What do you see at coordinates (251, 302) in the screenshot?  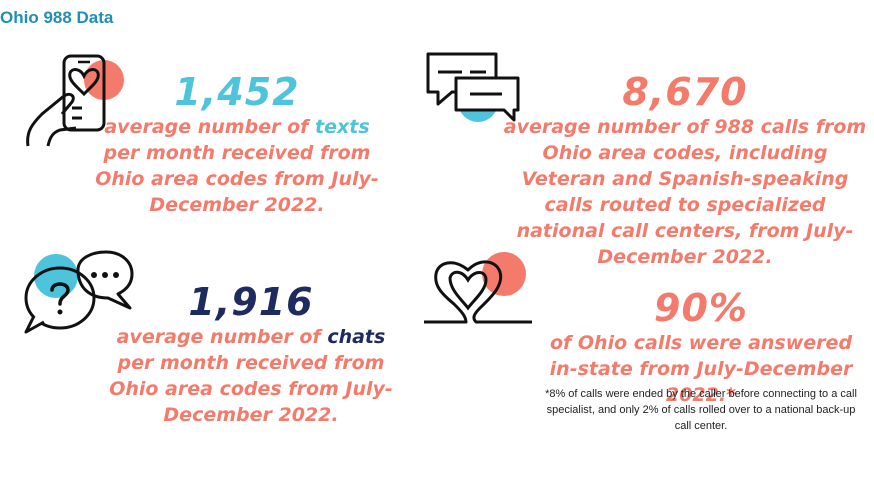 I see `stat-chats-value: 1,916` at bounding box center [251, 302].